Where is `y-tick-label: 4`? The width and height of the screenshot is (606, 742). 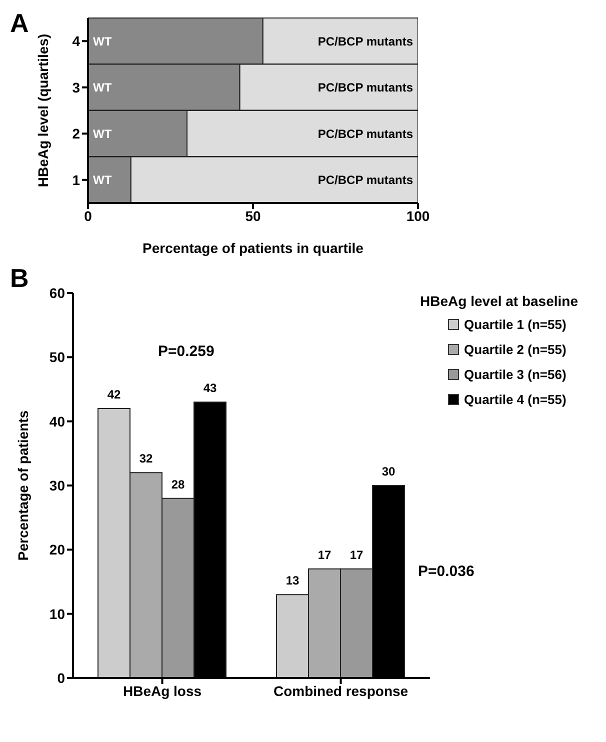 y-tick-label: 4 is located at coordinates (76, 41).